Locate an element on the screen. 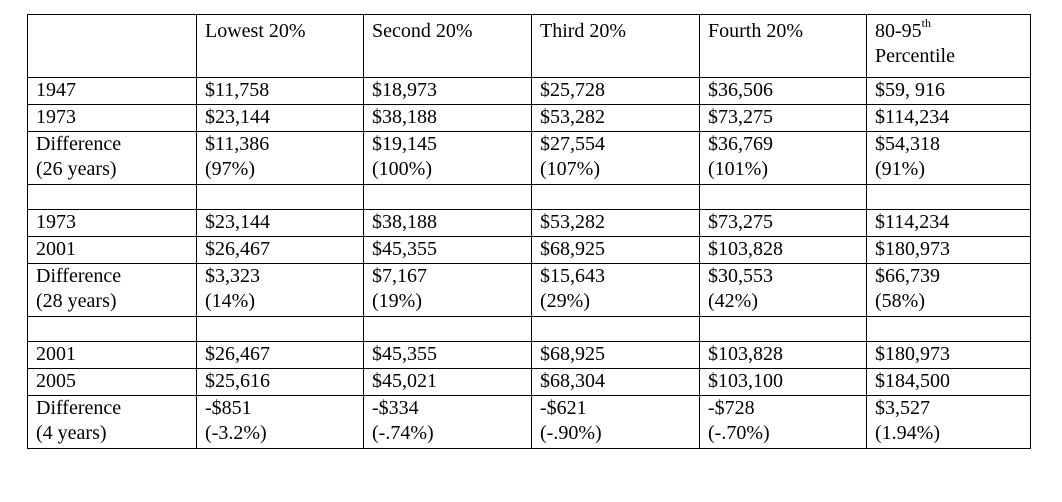 The width and height of the screenshot is (1062, 502). value-cell-third-20: $25,728 is located at coordinates (615, 91).